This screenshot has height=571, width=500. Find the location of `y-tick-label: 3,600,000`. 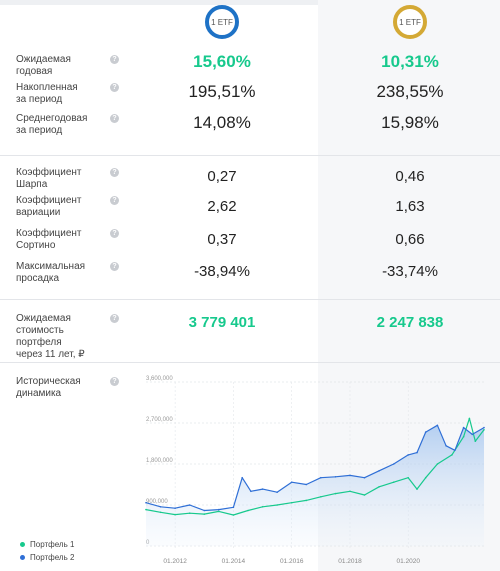

y-tick-label: 3,600,000 is located at coordinates (159, 379).